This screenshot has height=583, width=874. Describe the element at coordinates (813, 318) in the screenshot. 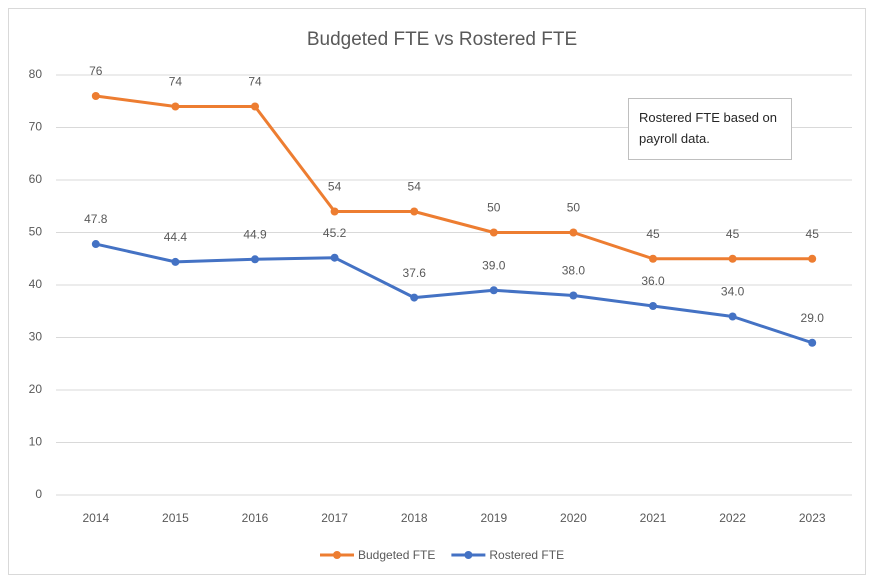

I see `data-label: 29.0` at that location.